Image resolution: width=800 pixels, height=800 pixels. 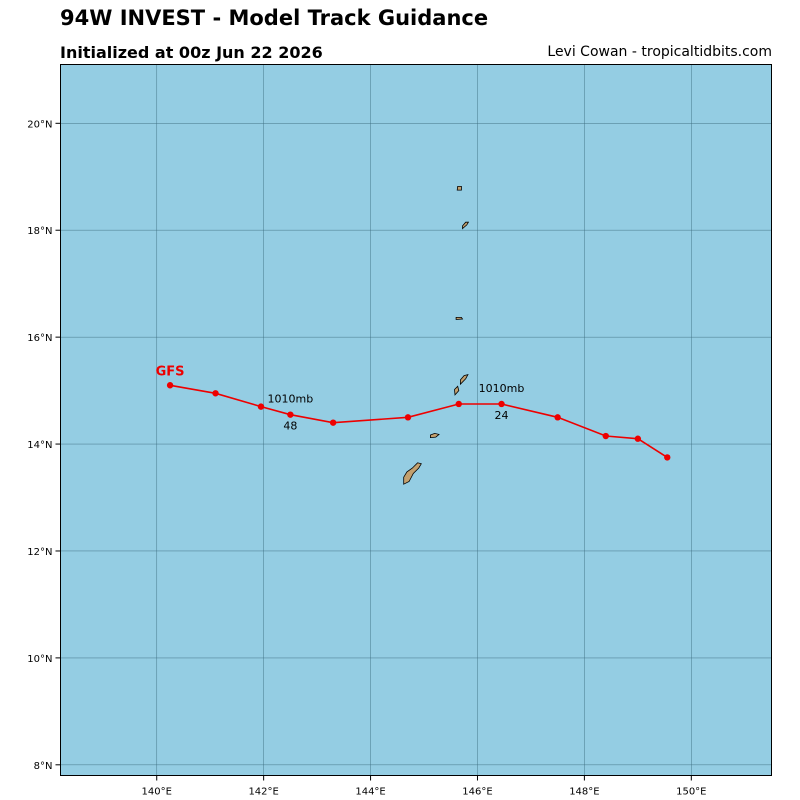 What do you see at coordinates (39, 231) in the screenshot?
I see `tick-label-lat: 18°N` at bounding box center [39, 231].